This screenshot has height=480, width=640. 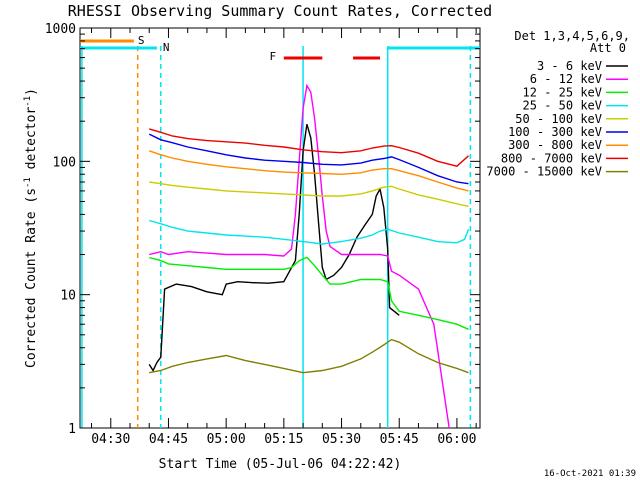 What do you see at coordinates (544, 172) in the screenshot?
I see `legend-label-8: 7000 - 15000 keV` at bounding box center [544, 172].